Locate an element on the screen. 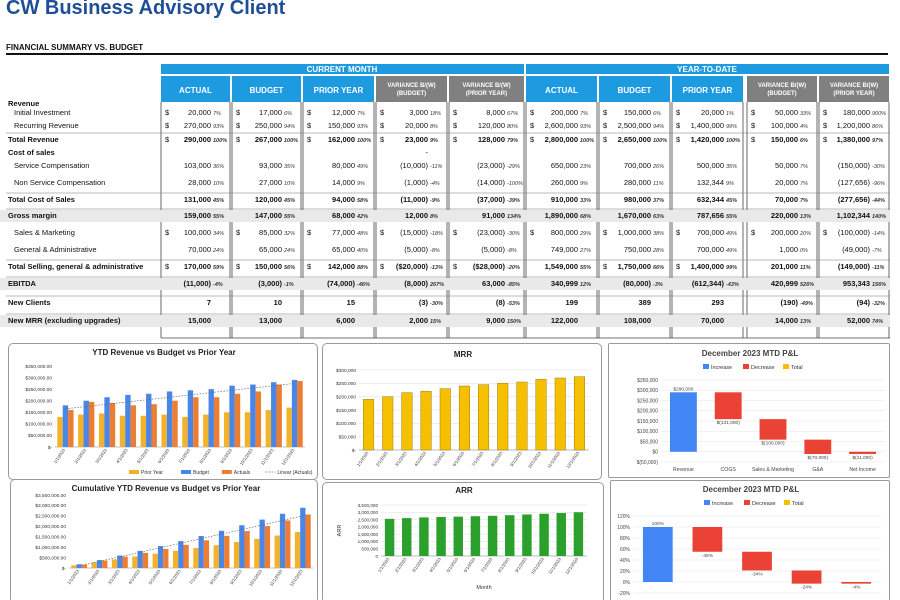  y-tick-label: $2,000,000.00 is located at coordinates (50, 527).